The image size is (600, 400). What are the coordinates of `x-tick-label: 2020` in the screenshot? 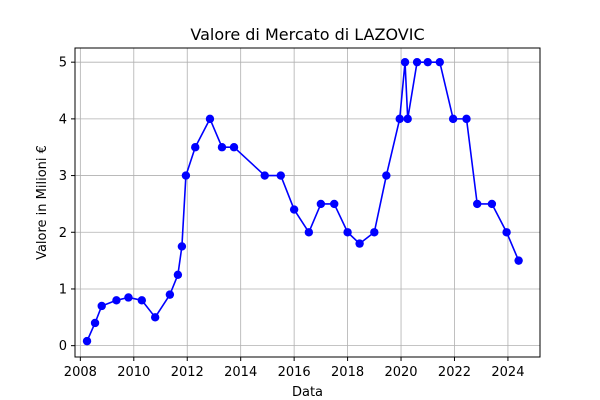 It's located at (400, 372).